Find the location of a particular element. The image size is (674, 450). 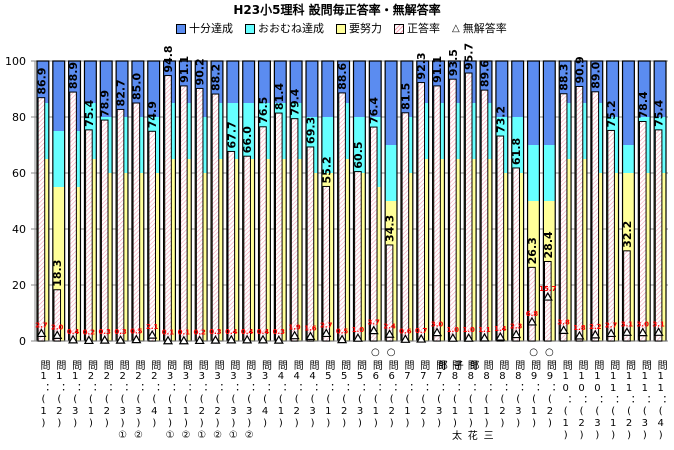

no-answer-label: 0.5 is located at coordinates (136, 332).